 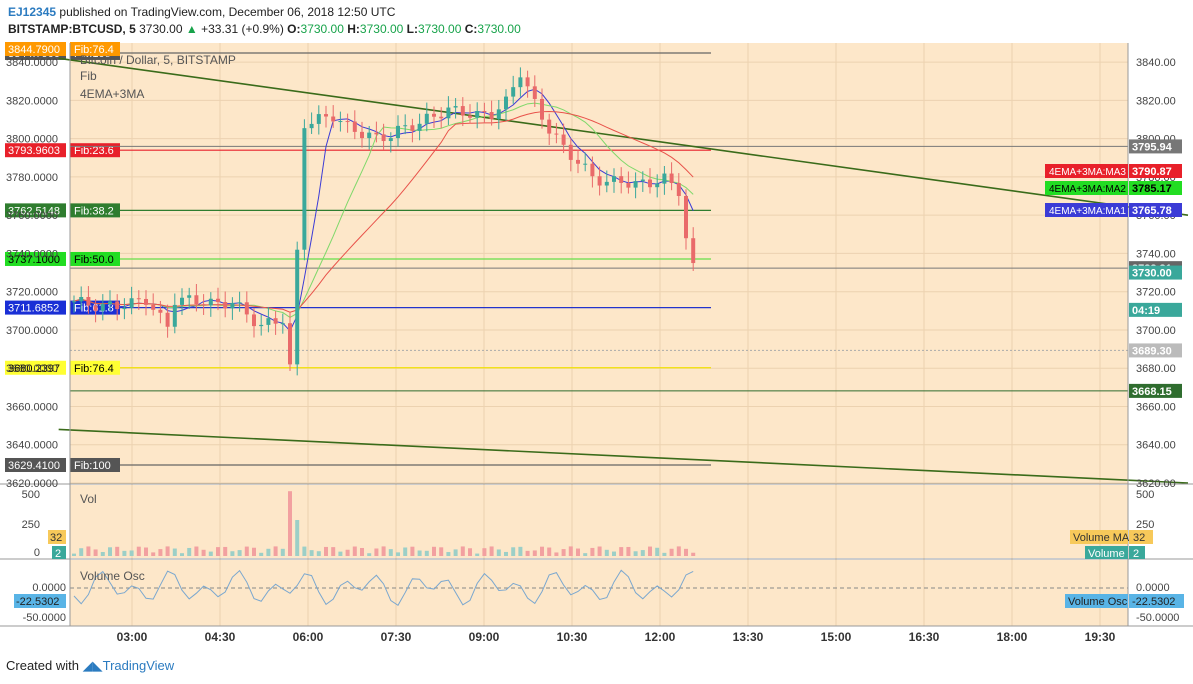 What do you see at coordinates (294, 29) in the screenshot?
I see `open-label: O:` at bounding box center [294, 29].